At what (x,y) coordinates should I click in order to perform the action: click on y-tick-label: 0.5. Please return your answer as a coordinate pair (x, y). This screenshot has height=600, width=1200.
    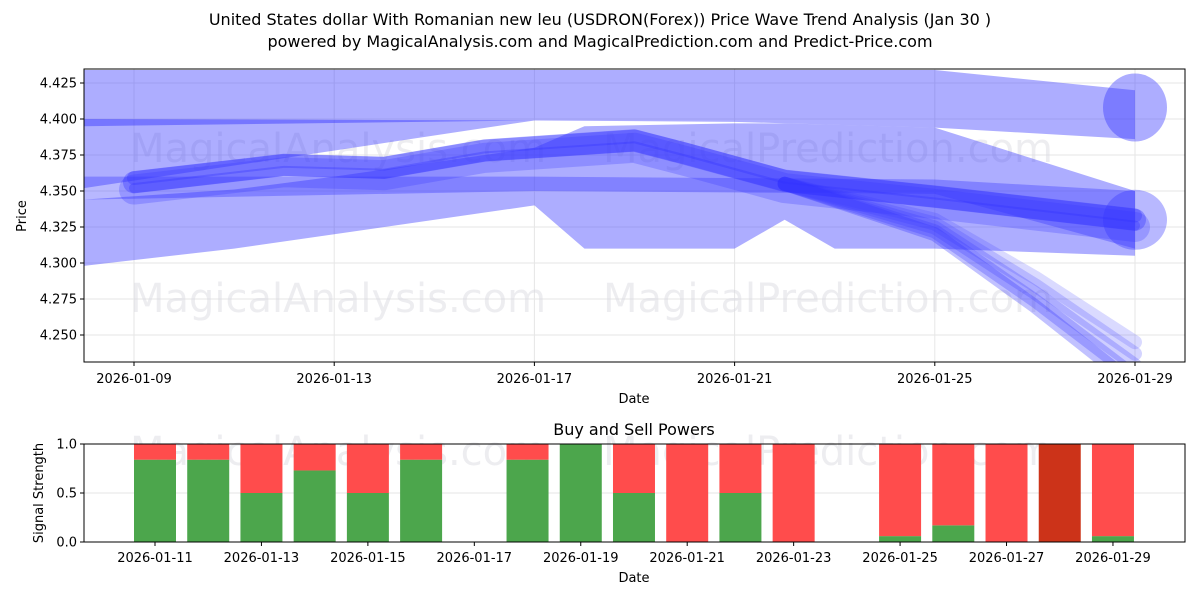
    Looking at the image, I should click on (66, 494).